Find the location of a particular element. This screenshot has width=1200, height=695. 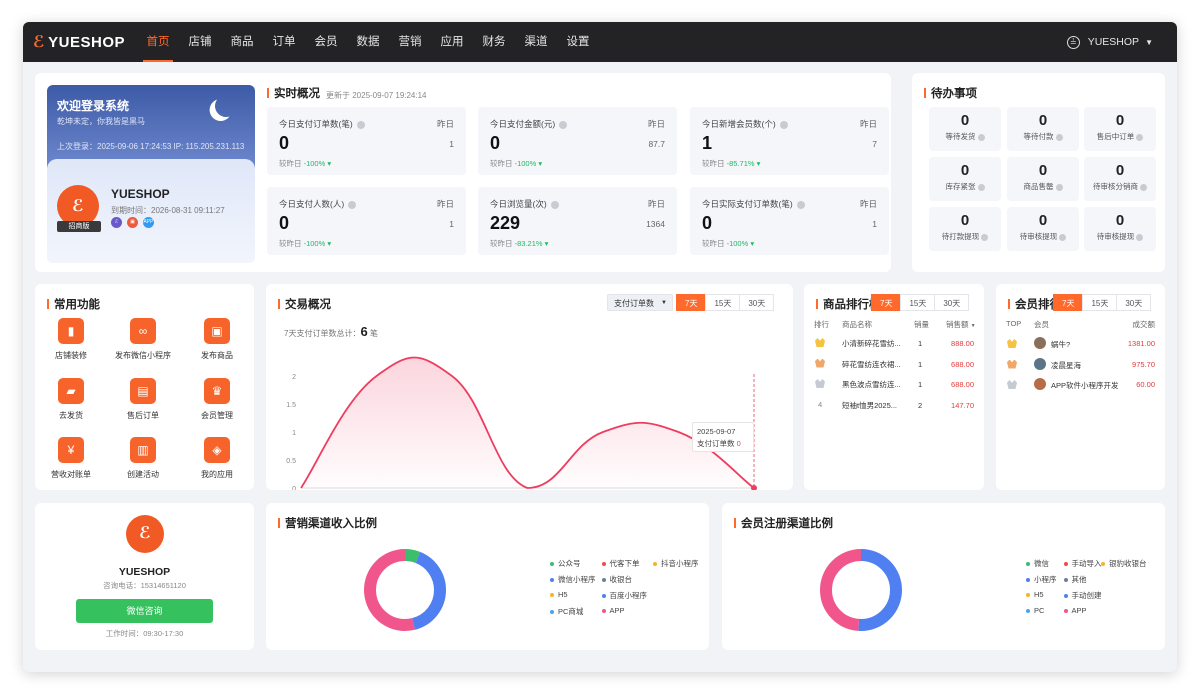

member-name: 凌晨星海 is located at coordinates (1066, 365).